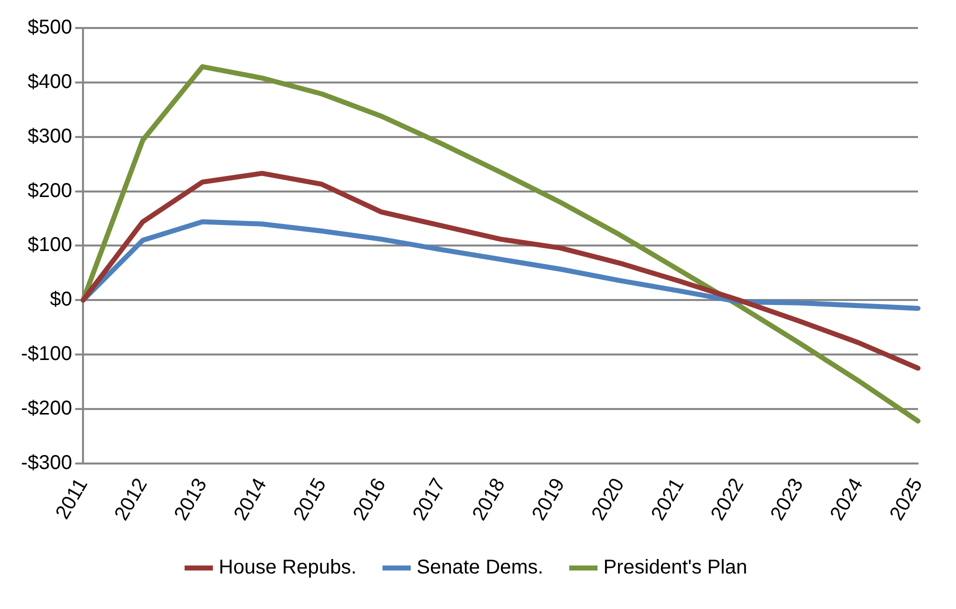 The width and height of the screenshot is (956, 609). Describe the element at coordinates (50, 27) in the screenshot. I see `y-tick-label: $500` at that location.